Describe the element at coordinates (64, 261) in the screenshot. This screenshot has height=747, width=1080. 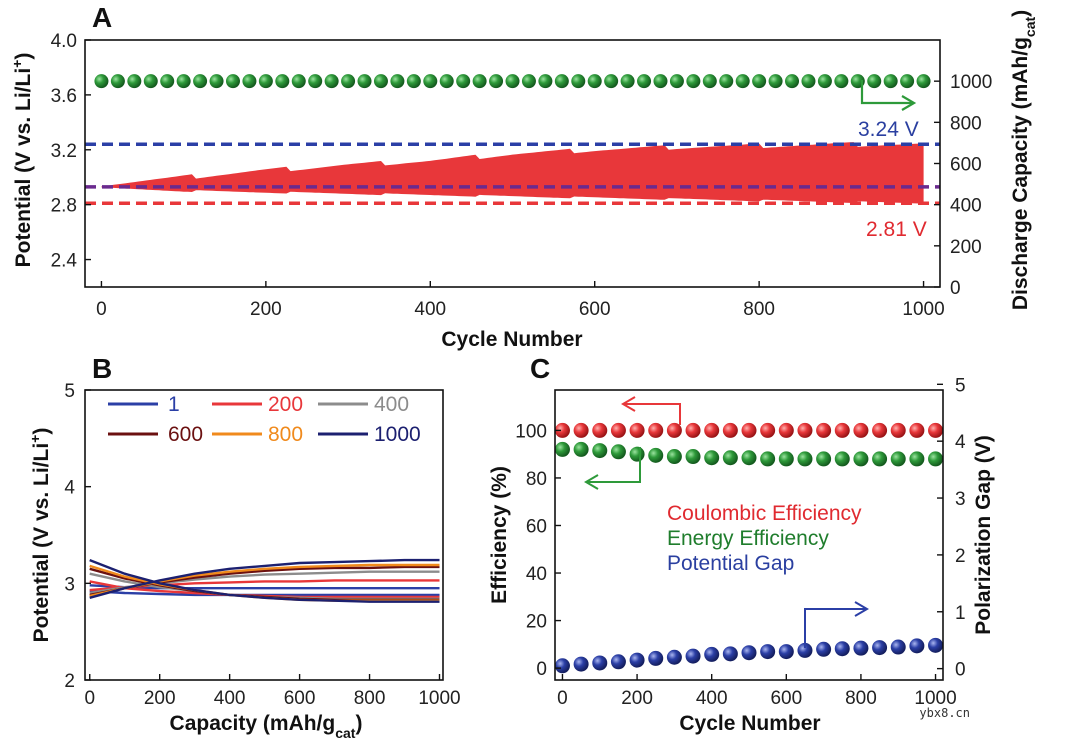
I see `y-tick-label: 2.4` at that location.